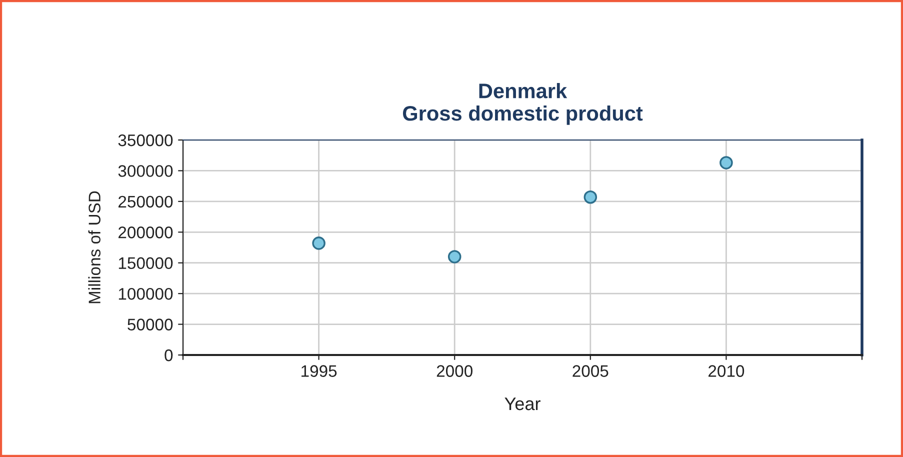 The image size is (903, 457). What do you see at coordinates (145, 171) in the screenshot?
I see `y-tick-label: 300000` at bounding box center [145, 171].